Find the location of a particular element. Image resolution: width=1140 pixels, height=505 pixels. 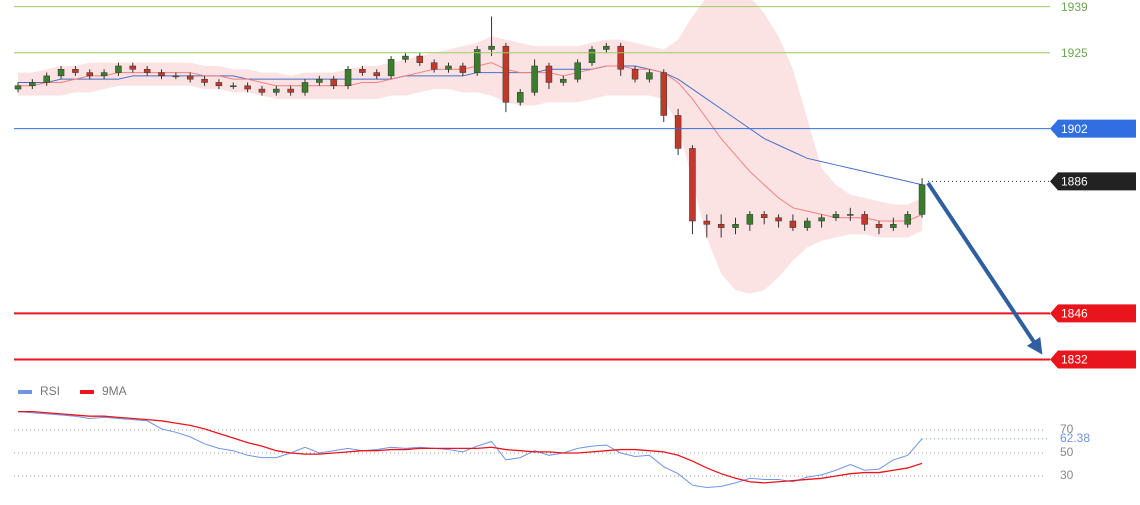

indicator-line is located at coordinates (470, 447).